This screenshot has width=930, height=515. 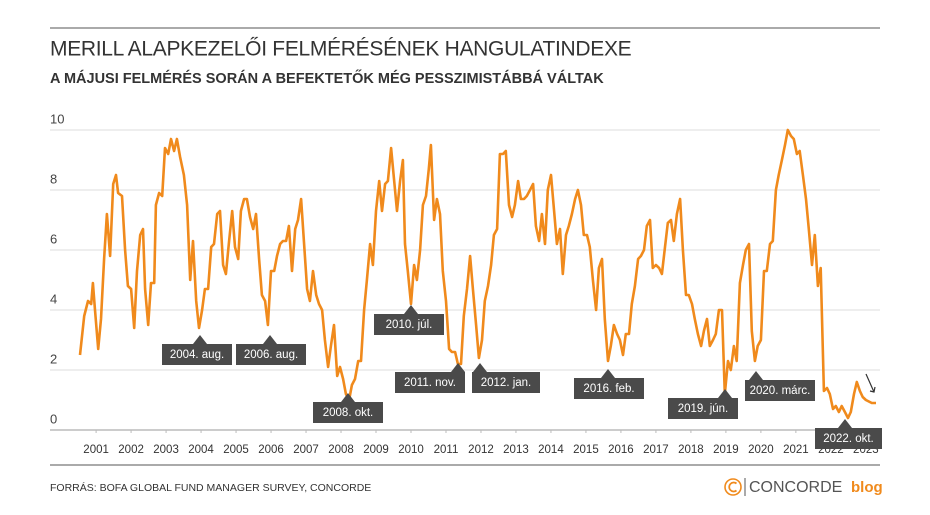 What do you see at coordinates (53, 358) in the screenshot?
I see `y-tick-label: 2` at bounding box center [53, 358].